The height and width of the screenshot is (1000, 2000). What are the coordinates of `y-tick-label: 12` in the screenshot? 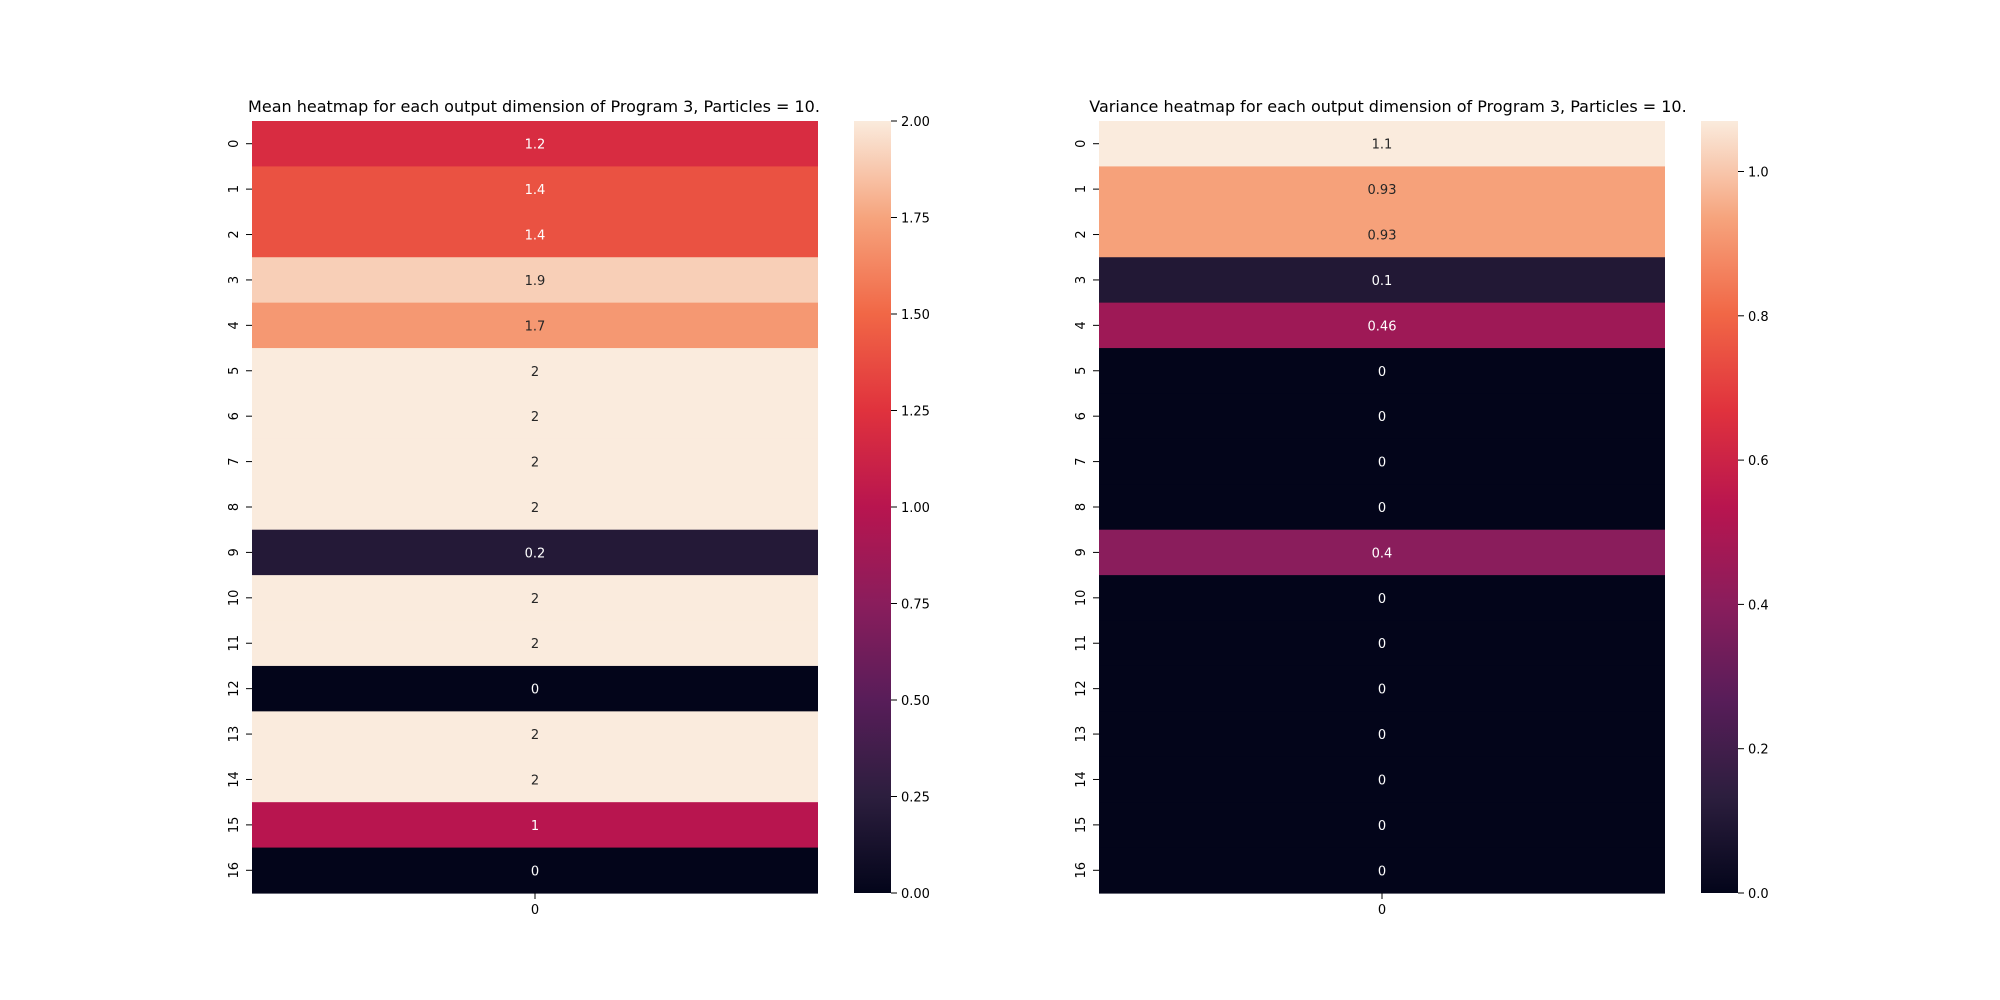 It's located at (1081, 688).